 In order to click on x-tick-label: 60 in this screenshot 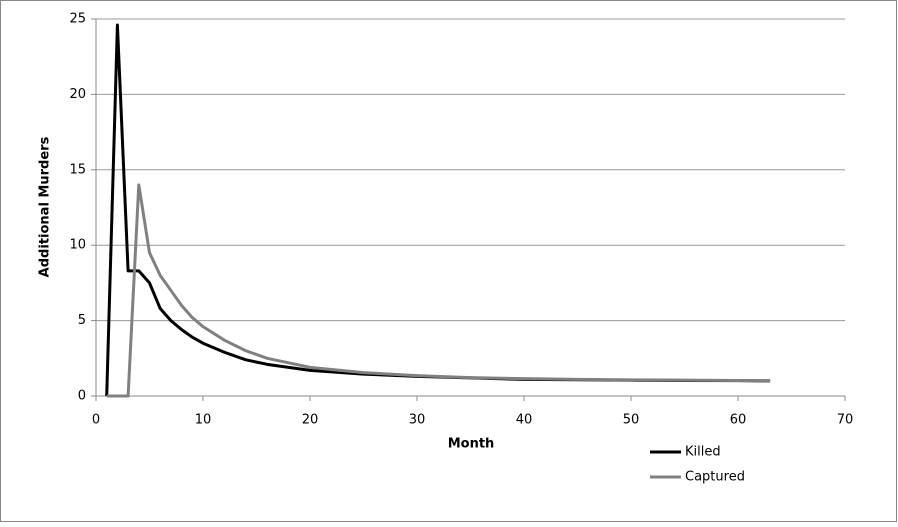, I will do `click(738, 420)`.